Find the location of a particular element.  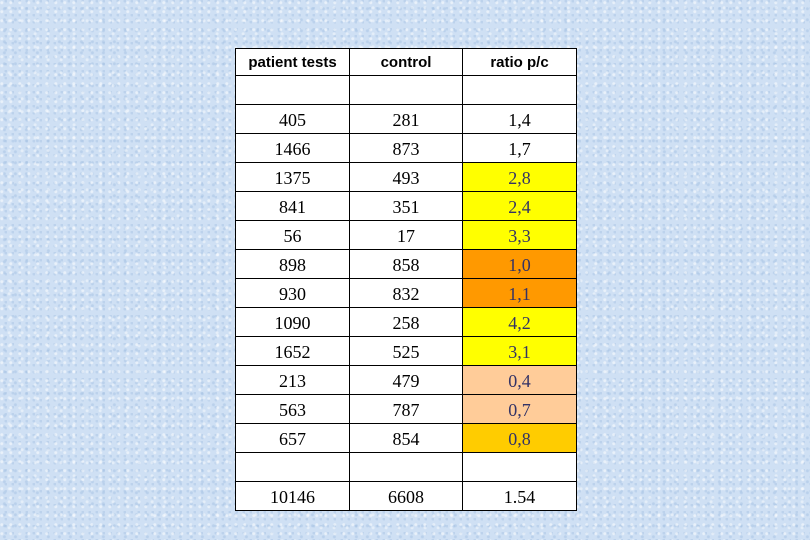

table-row: 56 17 3,3 is located at coordinates (406, 235).